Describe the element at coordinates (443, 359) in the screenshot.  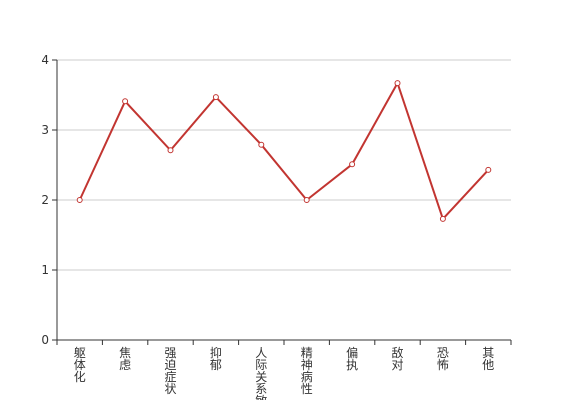
I see `x-tick-label: 恐怖` at that location.